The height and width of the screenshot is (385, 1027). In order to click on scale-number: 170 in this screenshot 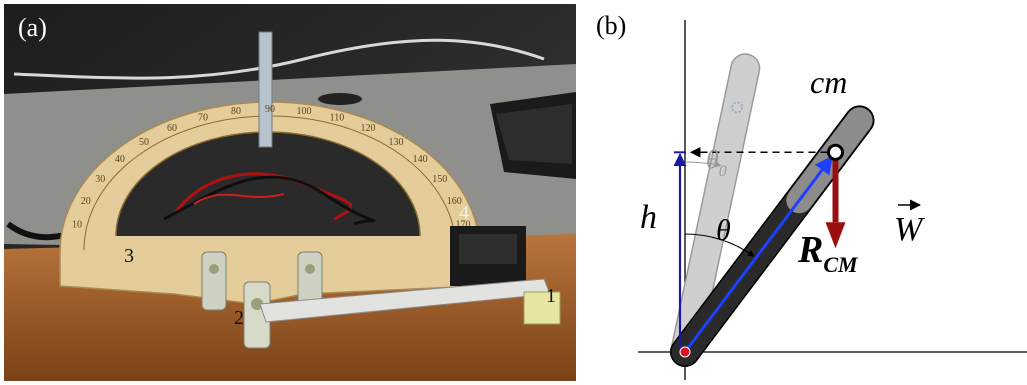, I will do `click(463, 225)`.